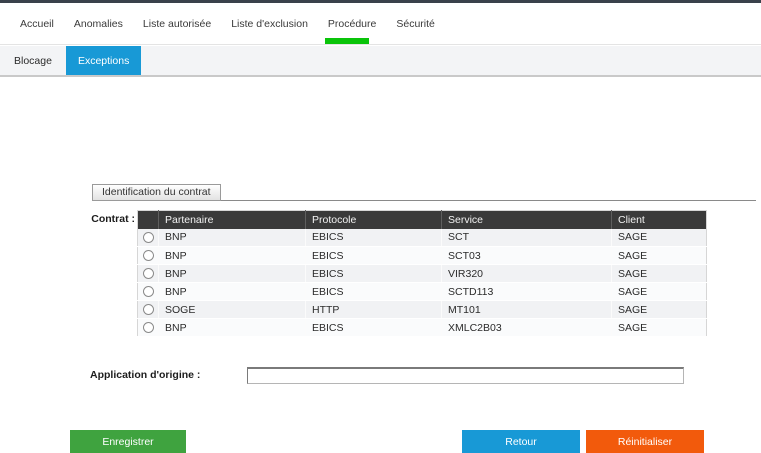 This screenshot has height=453, width=761. What do you see at coordinates (346, 41) in the screenshot?
I see `active-nav-indicator` at bounding box center [346, 41].